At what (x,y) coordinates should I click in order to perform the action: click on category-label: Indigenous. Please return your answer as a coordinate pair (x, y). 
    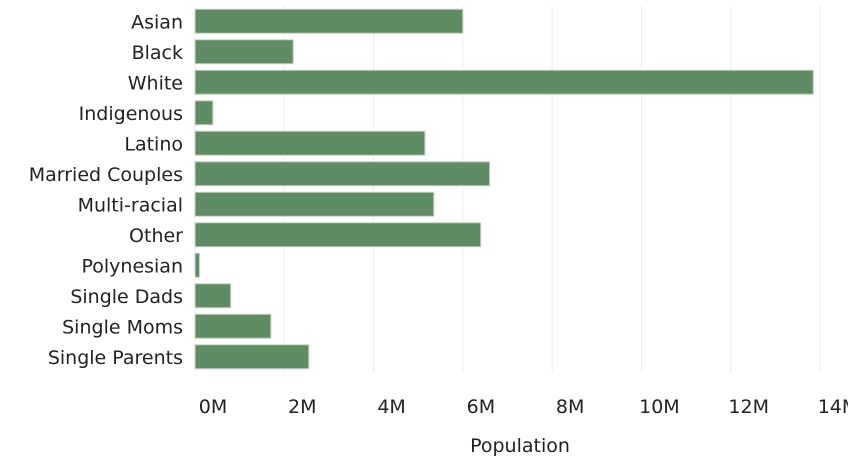
    Looking at the image, I should click on (131, 114).